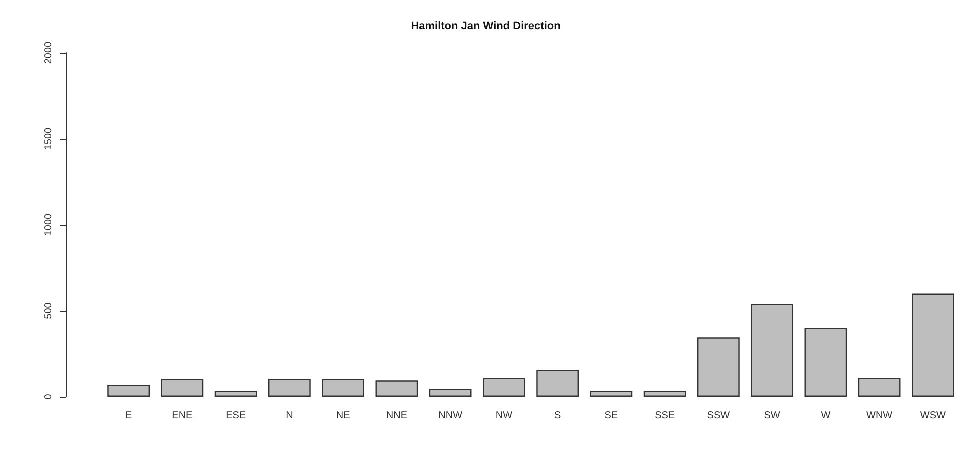 The height and width of the screenshot is (474, 972). I want to click on x-tick-label: N, so click(290, 416).